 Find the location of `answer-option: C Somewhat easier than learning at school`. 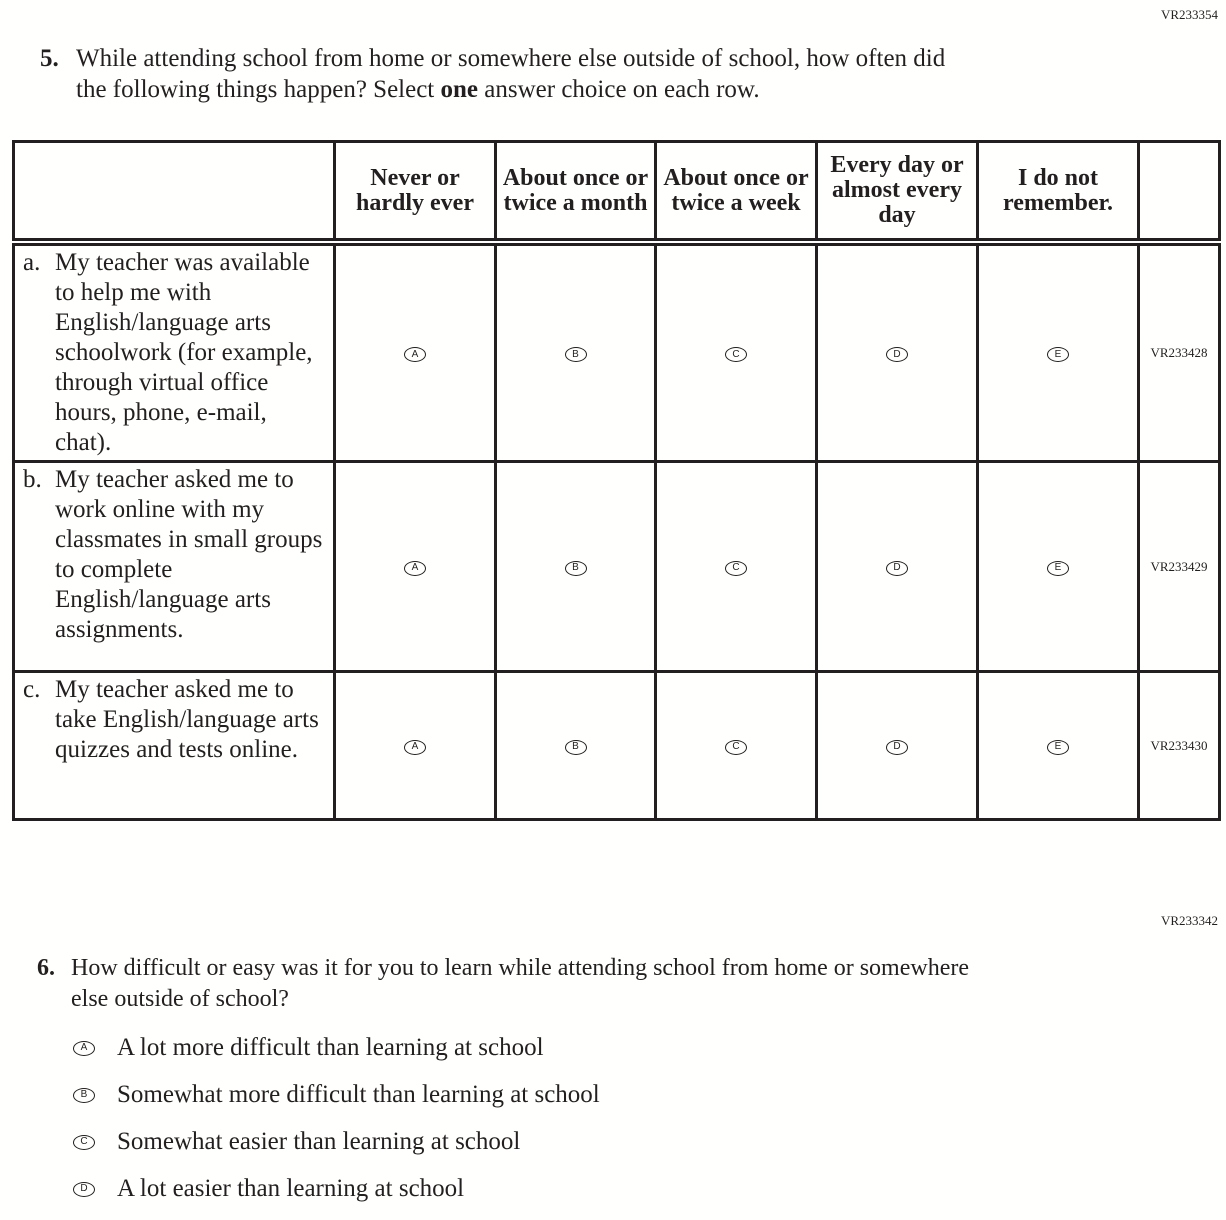

answer-option: C Somewhat easier than learning at school is located at coordinates (296, 1142).